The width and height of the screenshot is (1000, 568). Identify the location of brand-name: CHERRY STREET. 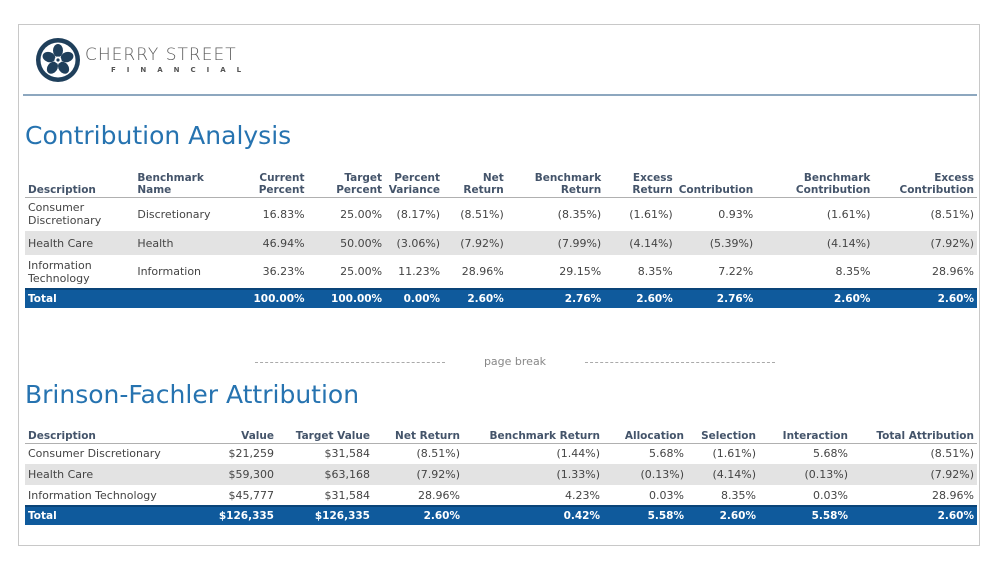
(161, 55).